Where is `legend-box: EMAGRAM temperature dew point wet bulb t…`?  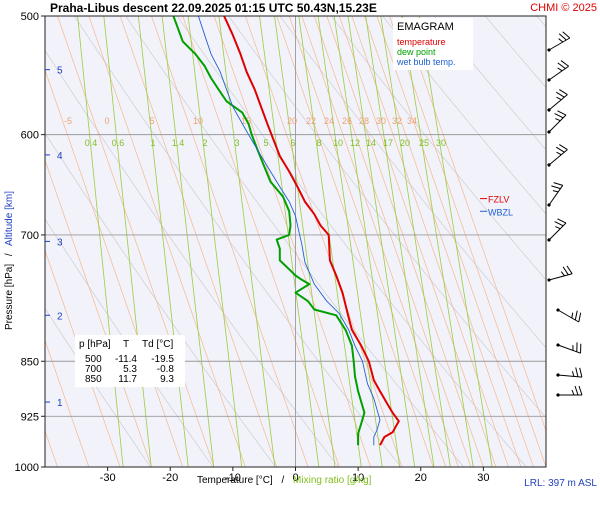
legend-box: EMAGRAM temperature dew point wet bulb t… is located at coordinates (433, 44).